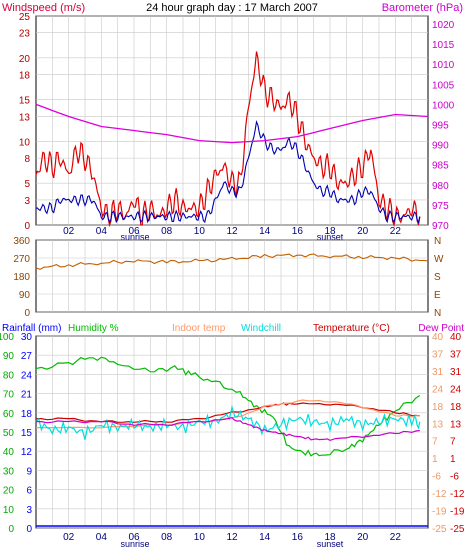 This screenshot has height=556, width=466. What do you see at coordinates (27, 337) in the screenshot?
I see `rainfall-tick-label: 30` at bounding box center [27, 337].